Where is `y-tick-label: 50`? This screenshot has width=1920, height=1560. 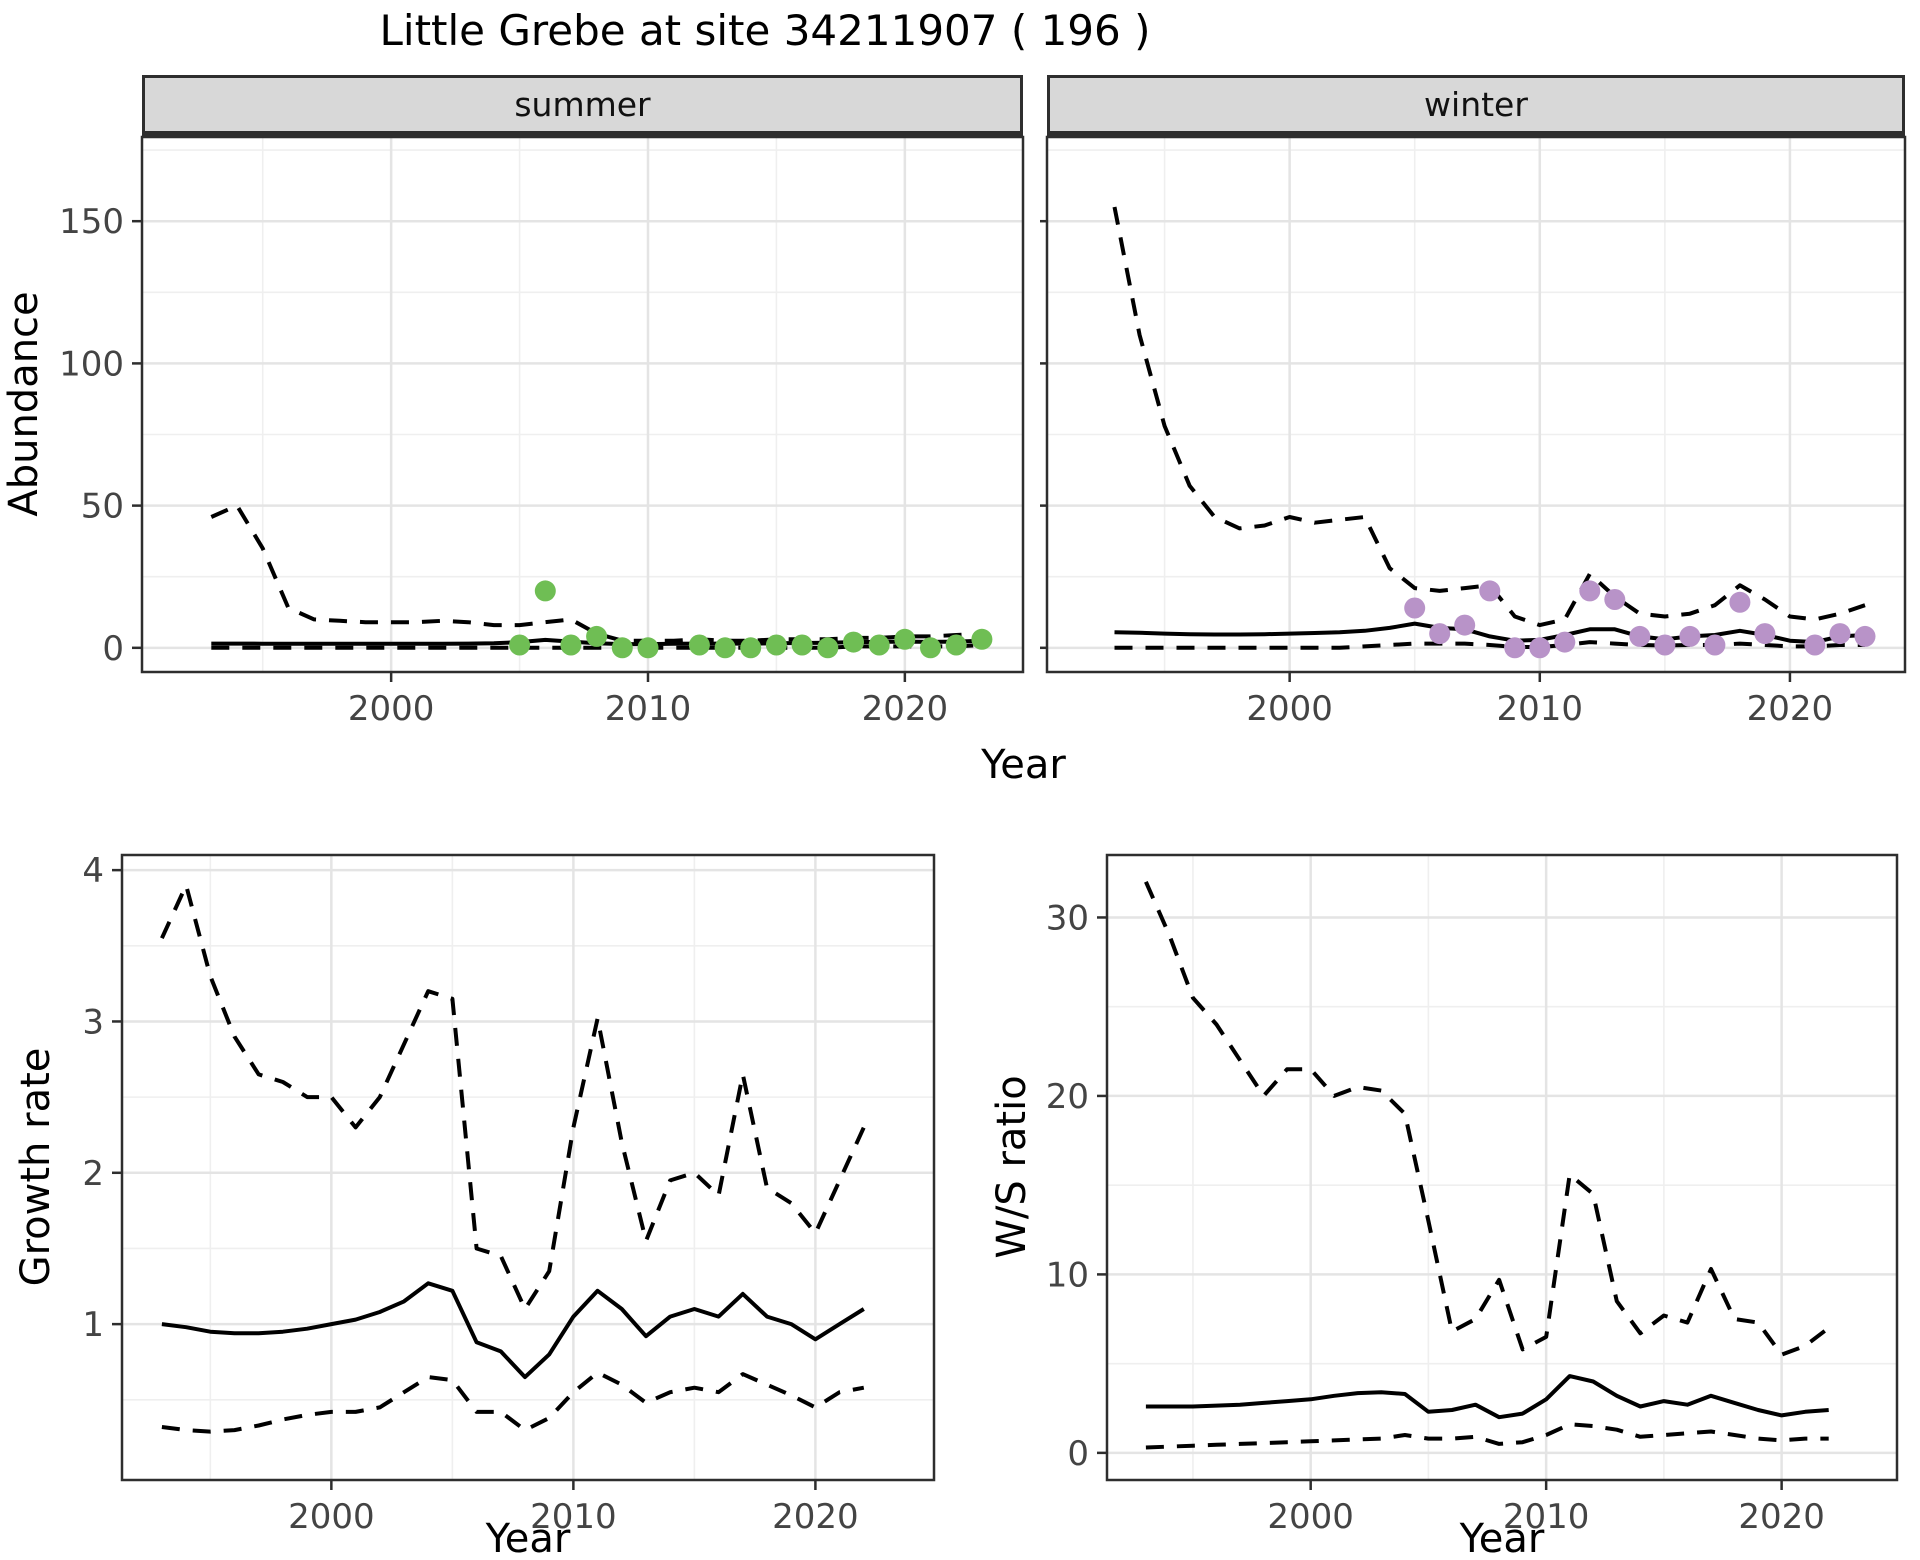
y-tick-label: 50 is located at coordinates (102, 507).